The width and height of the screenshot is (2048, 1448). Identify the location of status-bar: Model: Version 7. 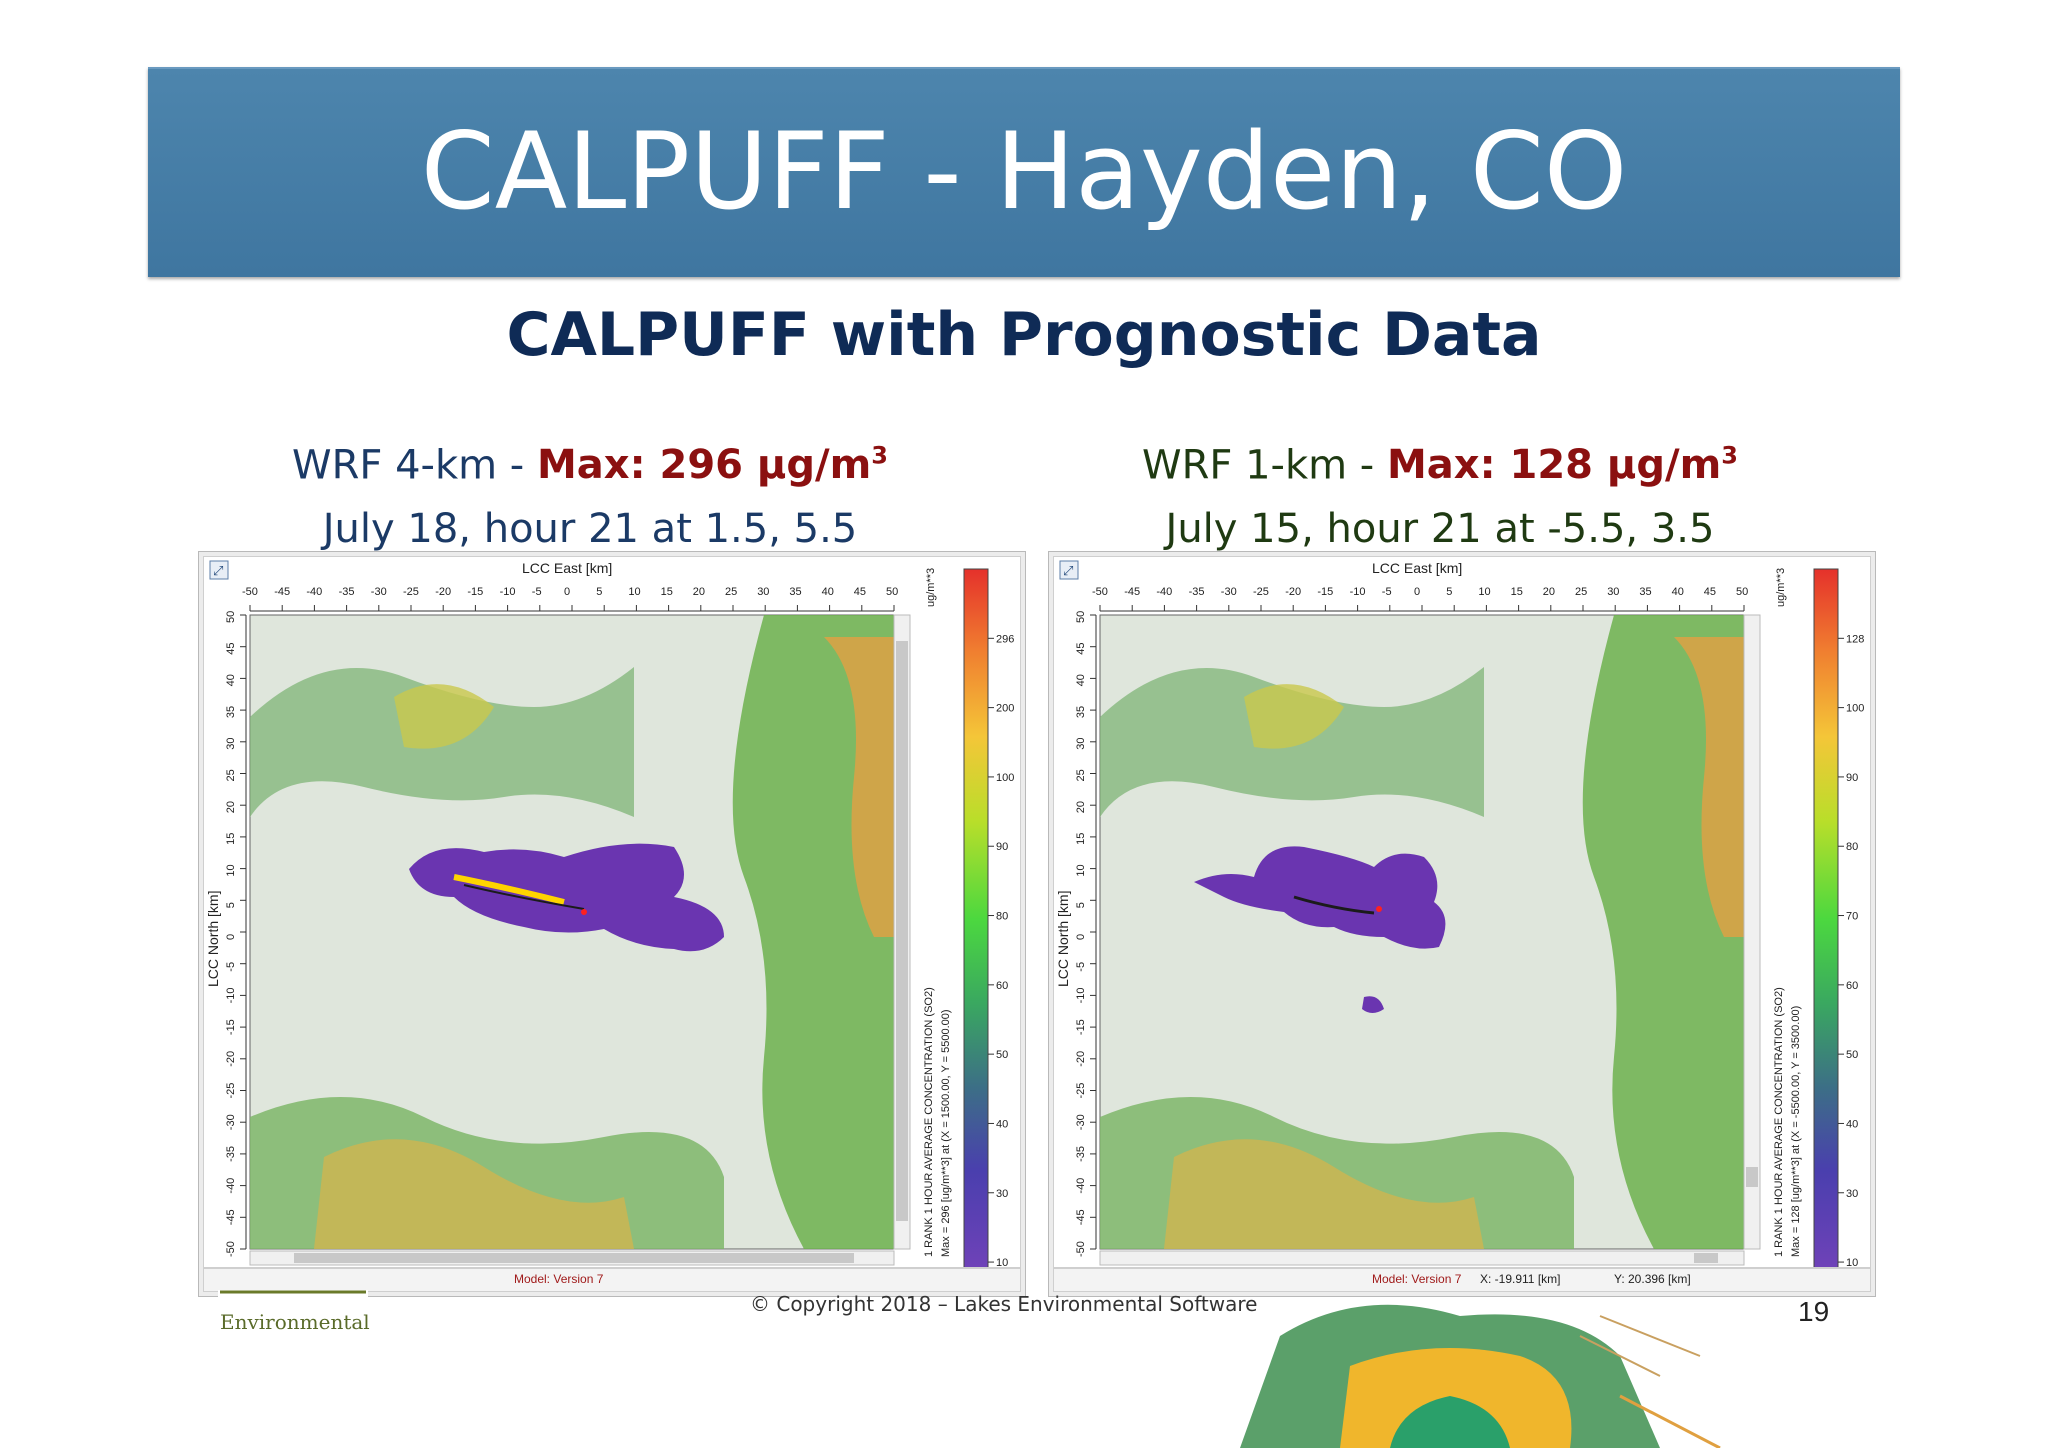
(612, 1280).